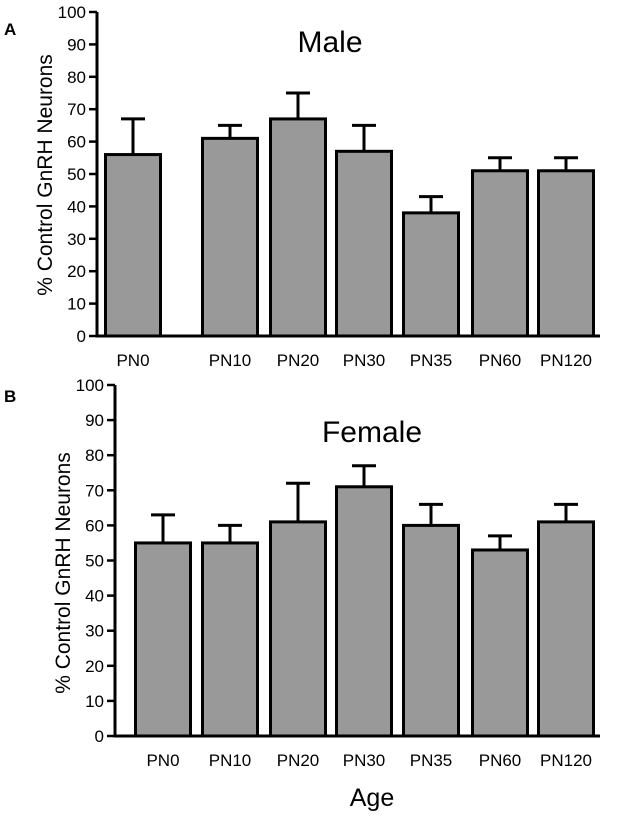 The height and width of the screenshot is (820, 618). I want to click on bar-male-pn60, so click(500, 253).